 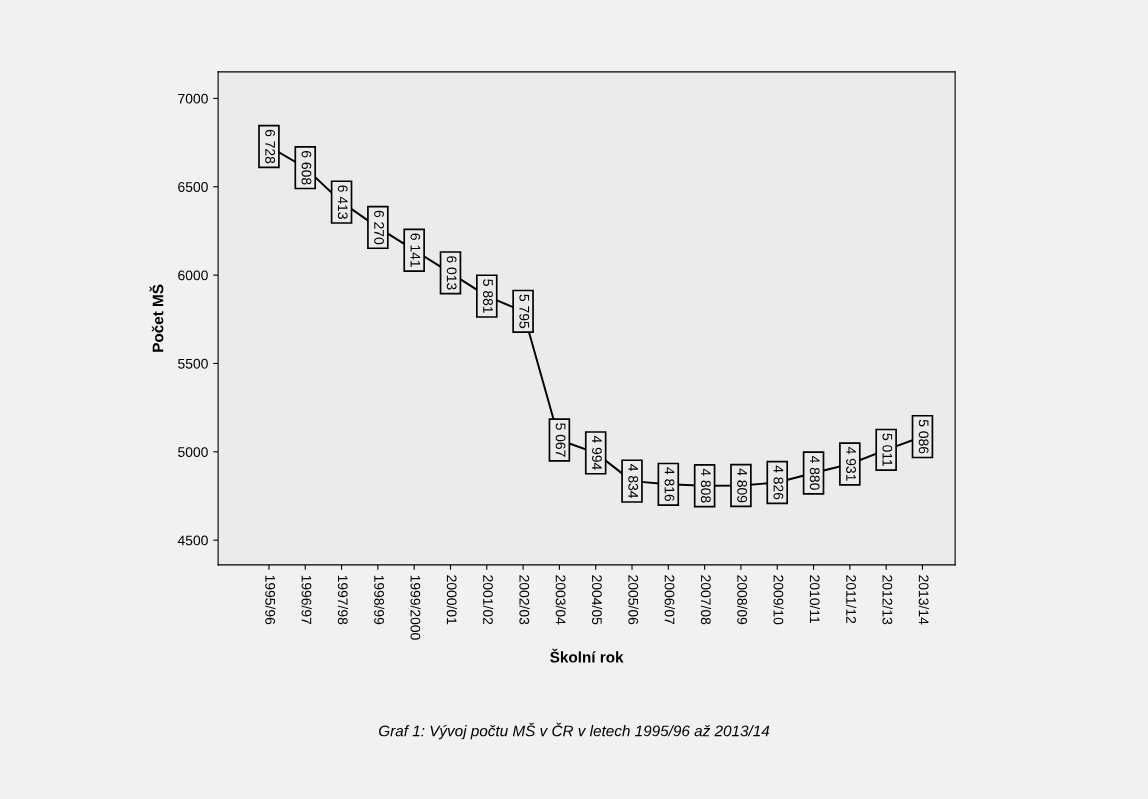 I want to click on text: Graf 1: Vývoj počtu MŠ v ČR v letech 1995/96 až 2013/14, so click(x=574, y=731).